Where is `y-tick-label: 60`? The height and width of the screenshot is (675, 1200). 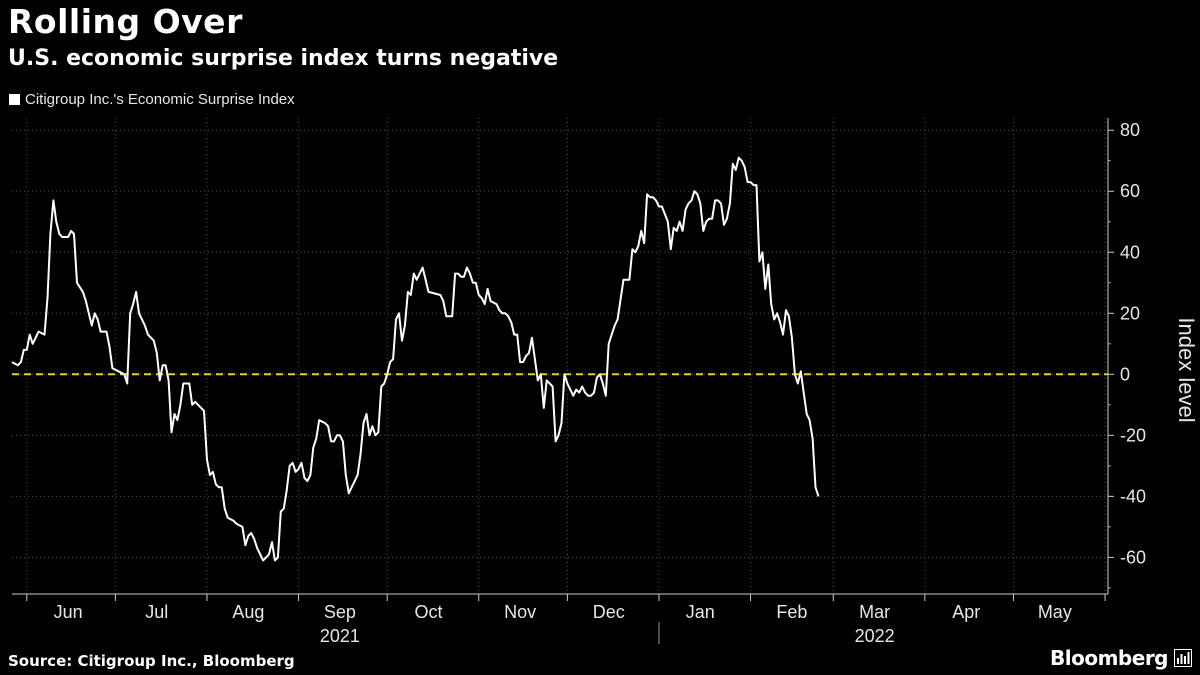 y-tick-label: 60 is located at coordinates (1130, 191).